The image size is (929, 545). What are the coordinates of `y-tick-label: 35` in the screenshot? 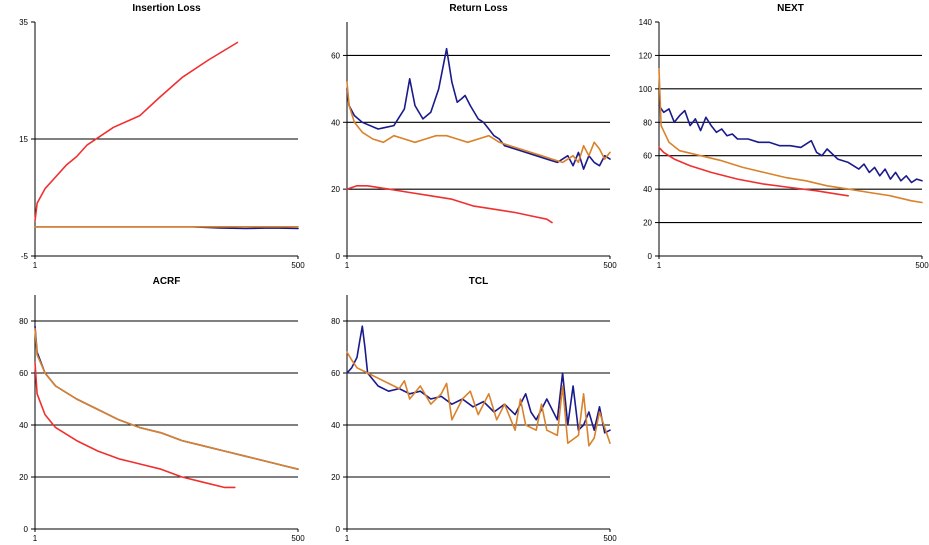 It's located at (23, 22).